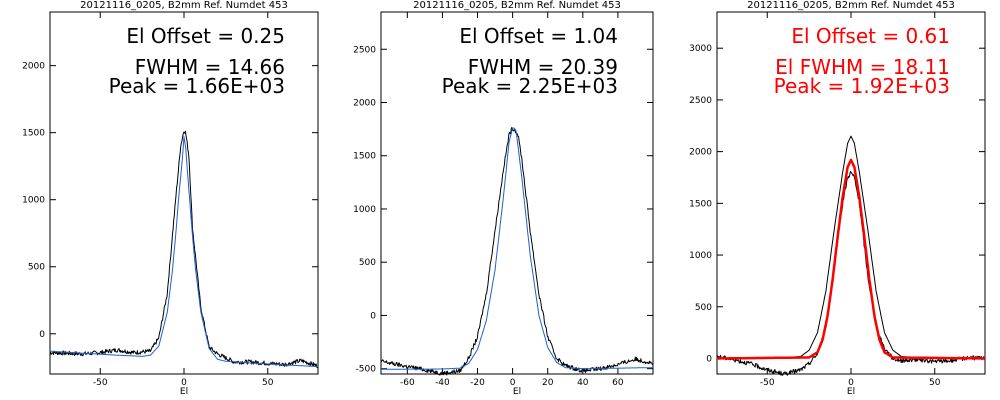 The height and width of the screenshot is (400, 1000). Describe the element at coordinates (700, 49) in the screenshot. I see `y-tick-label: 3000` at that location.